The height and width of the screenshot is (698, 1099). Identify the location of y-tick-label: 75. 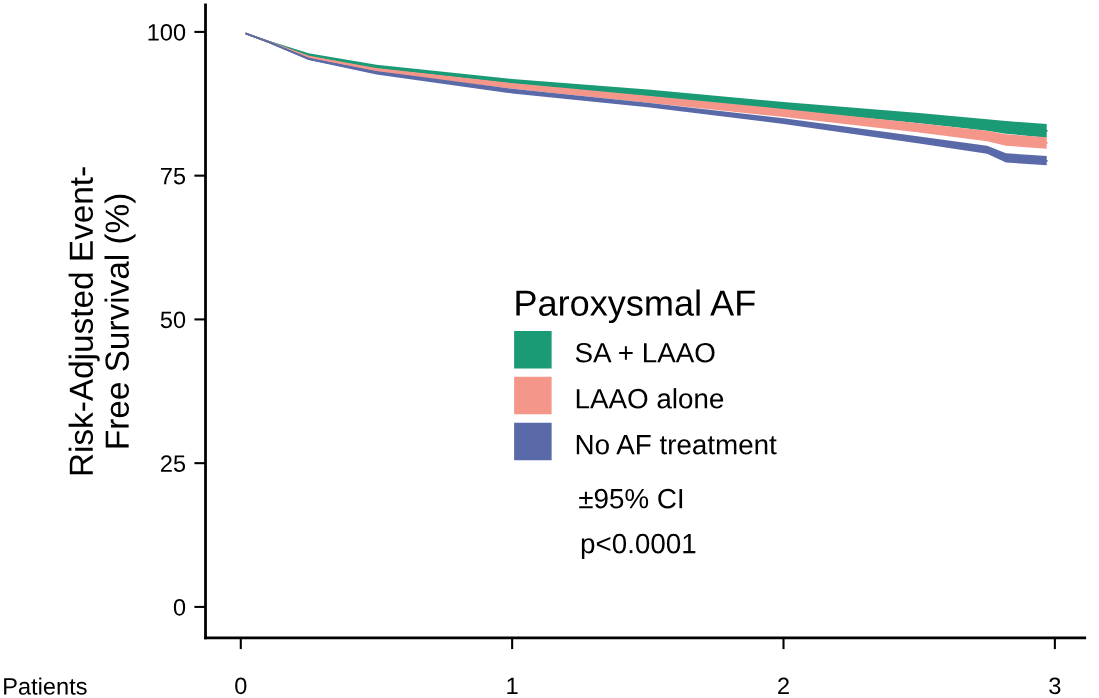
(173, 176).